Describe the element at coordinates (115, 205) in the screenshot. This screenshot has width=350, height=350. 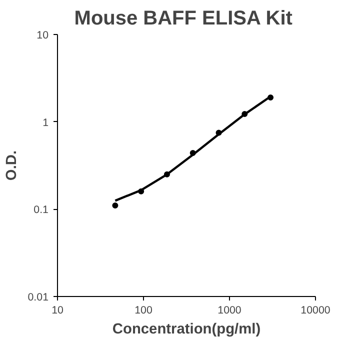
I see `point` at that location.